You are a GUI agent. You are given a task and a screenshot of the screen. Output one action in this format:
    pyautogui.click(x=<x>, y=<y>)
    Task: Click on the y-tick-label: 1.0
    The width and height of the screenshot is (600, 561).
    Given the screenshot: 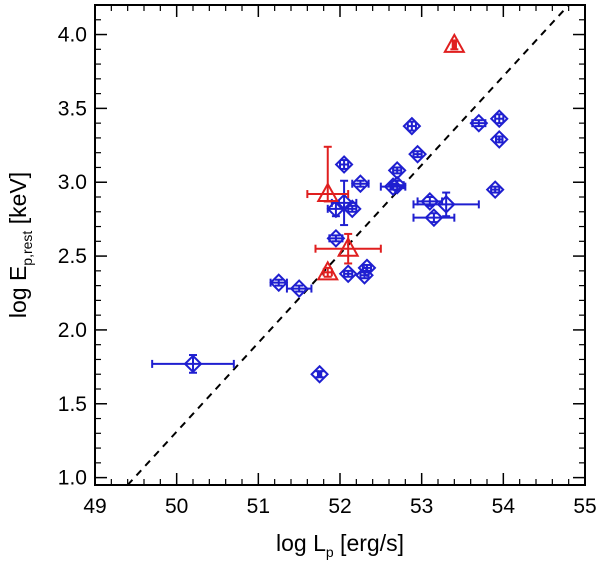 What is the action you would take?
    pyautogui.click(x=72, y=478)
    